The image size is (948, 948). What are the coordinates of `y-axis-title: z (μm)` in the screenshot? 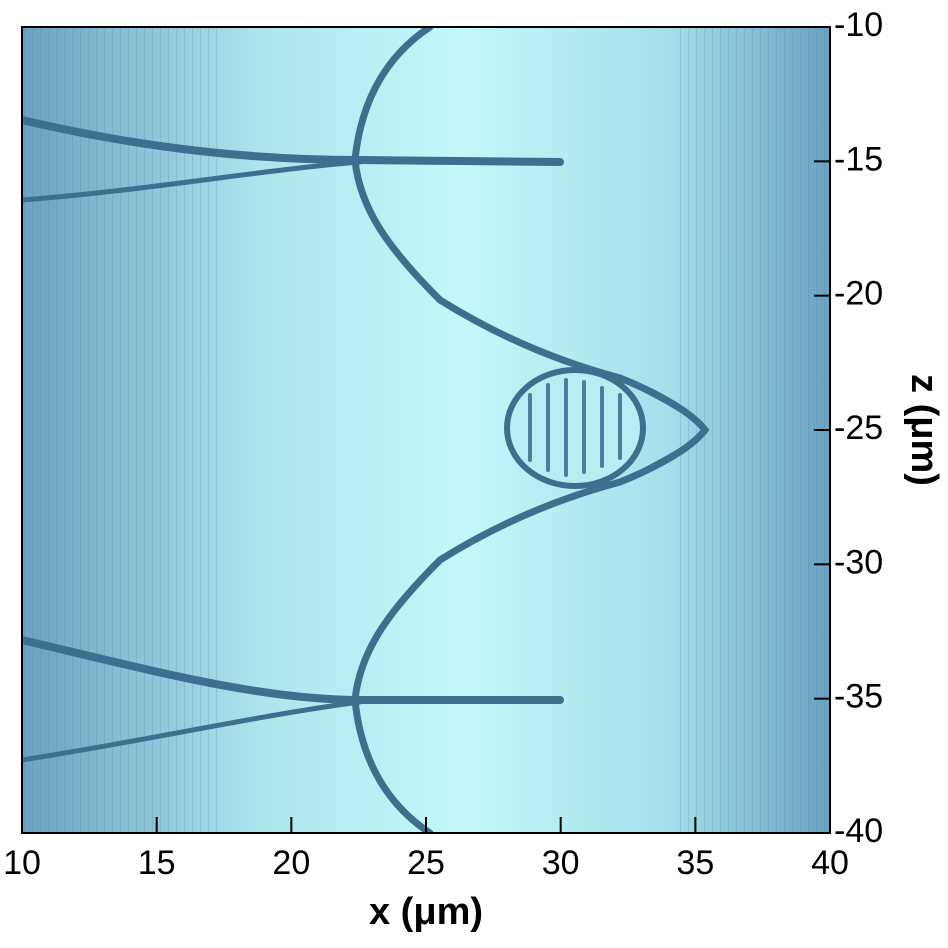 It's located at (924, 430).